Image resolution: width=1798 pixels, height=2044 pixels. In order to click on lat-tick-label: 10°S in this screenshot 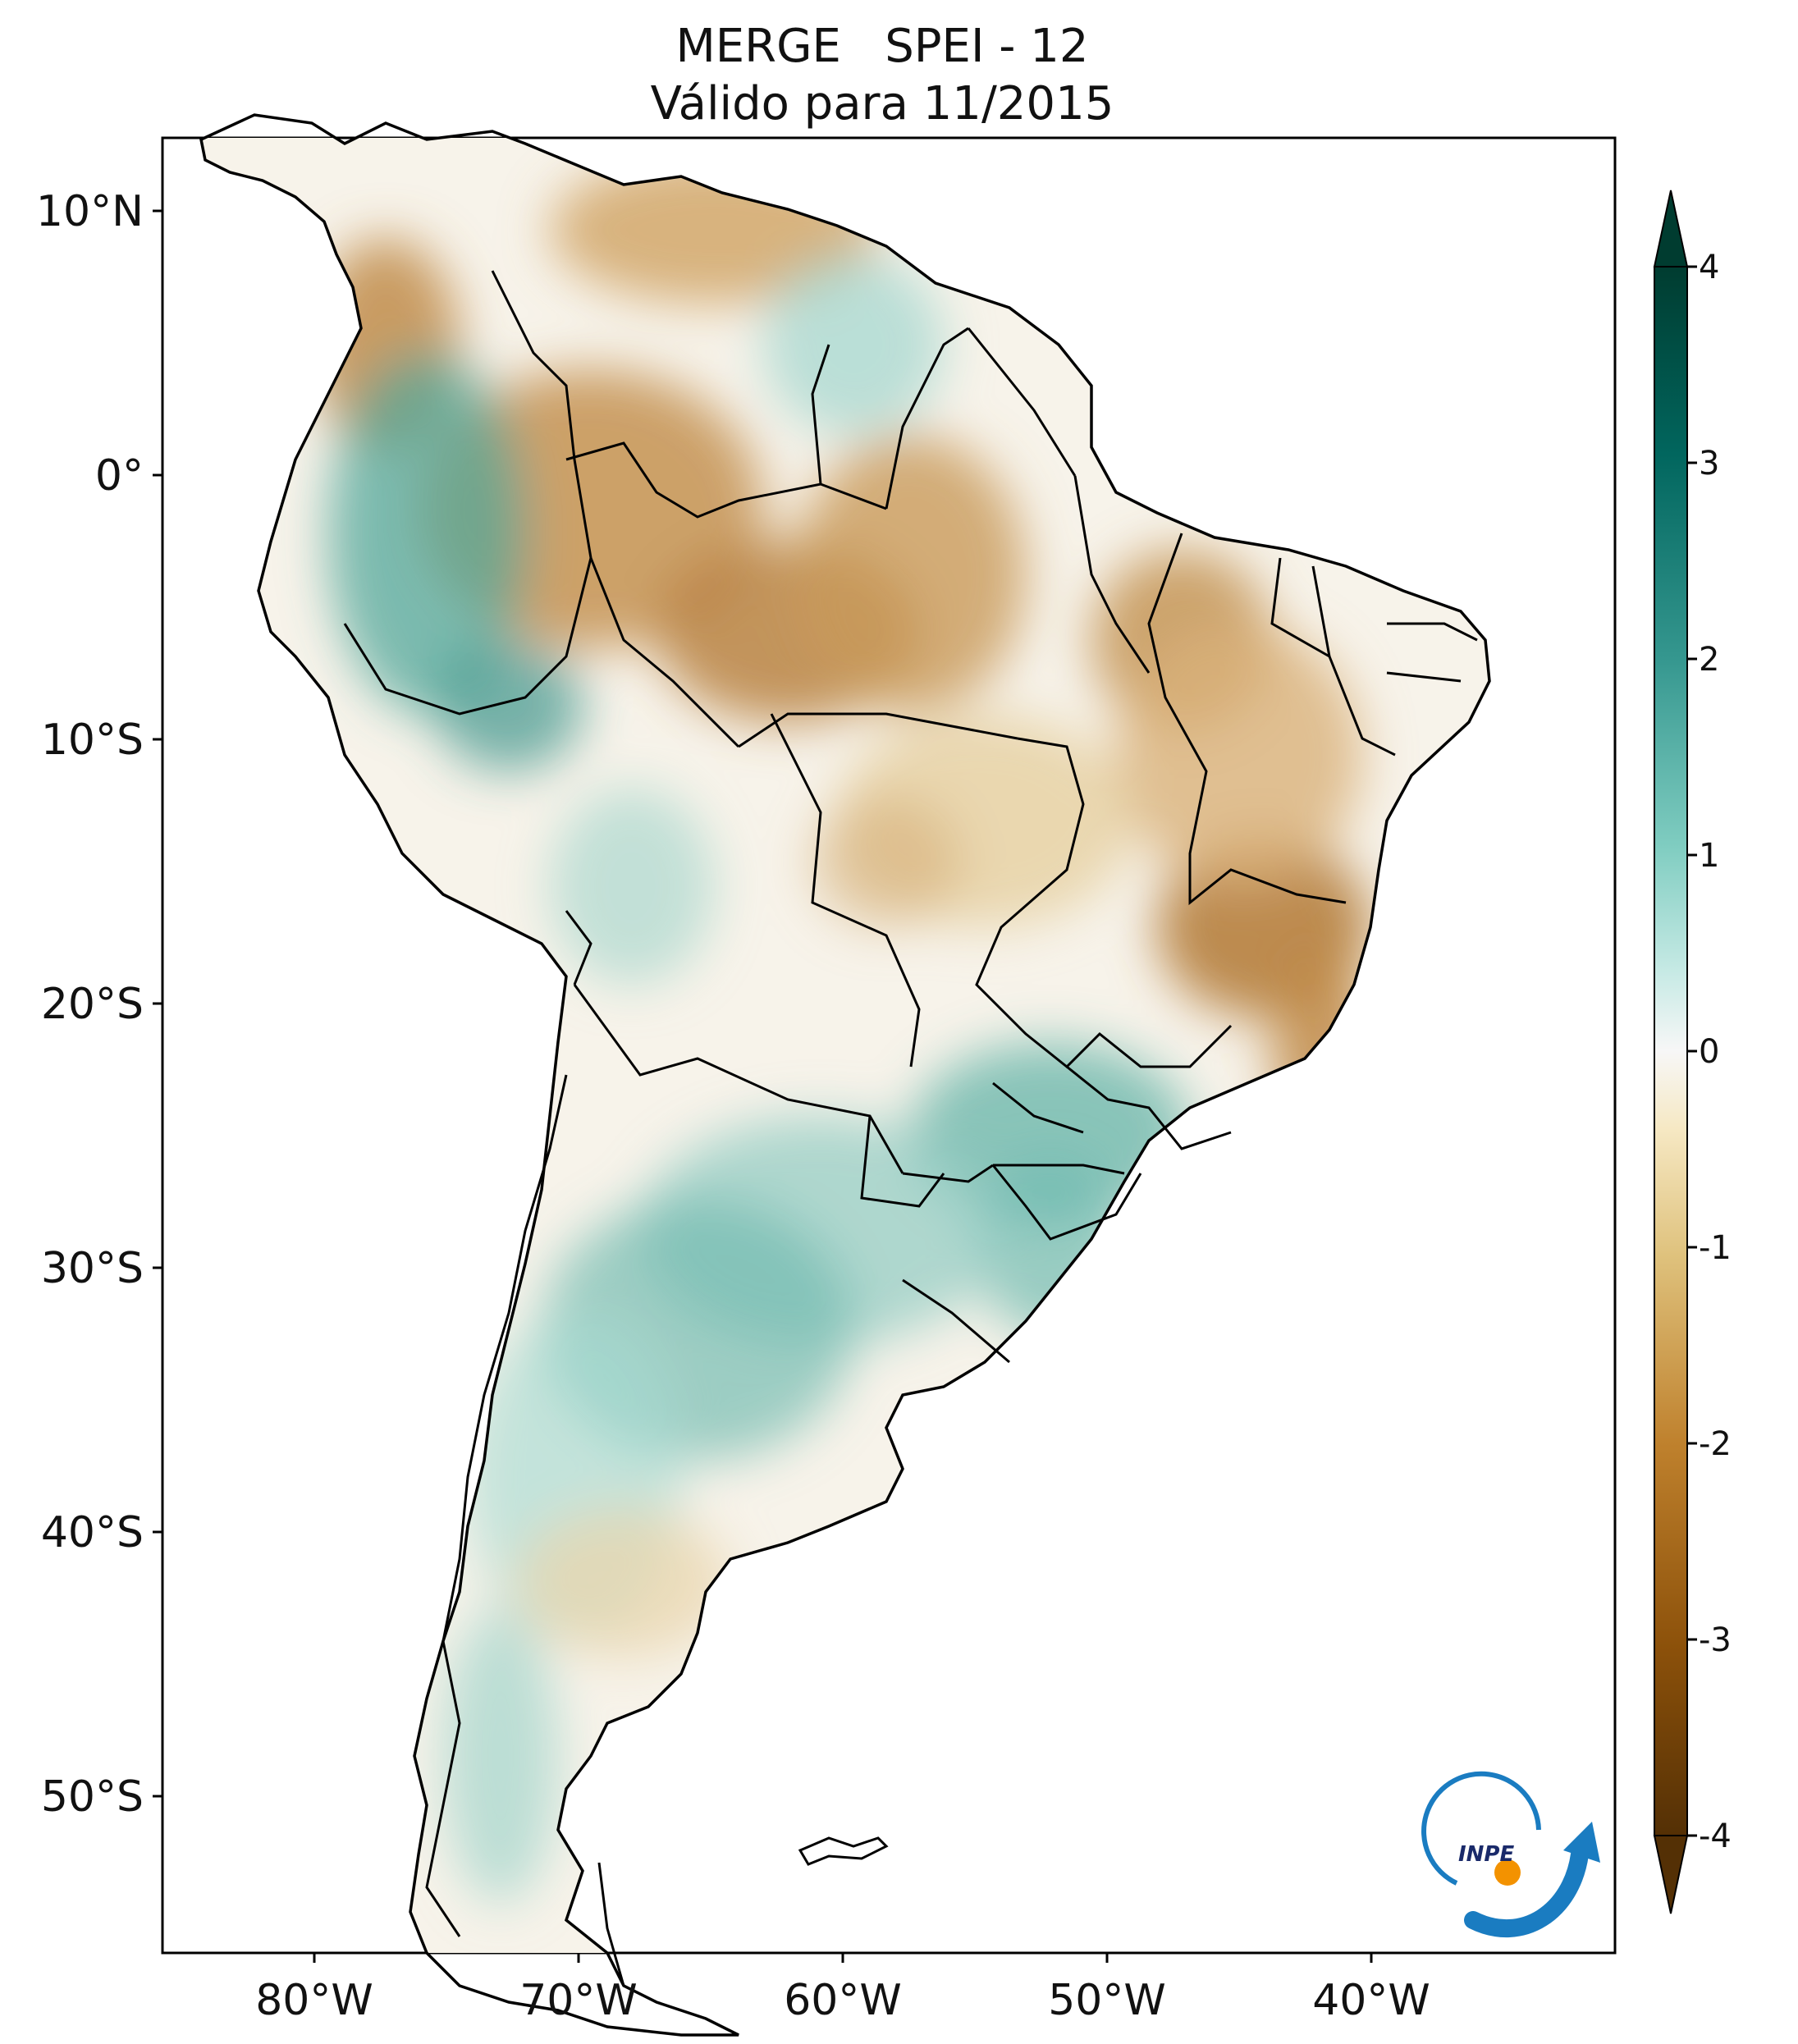, I will do `click(92, 740)`.